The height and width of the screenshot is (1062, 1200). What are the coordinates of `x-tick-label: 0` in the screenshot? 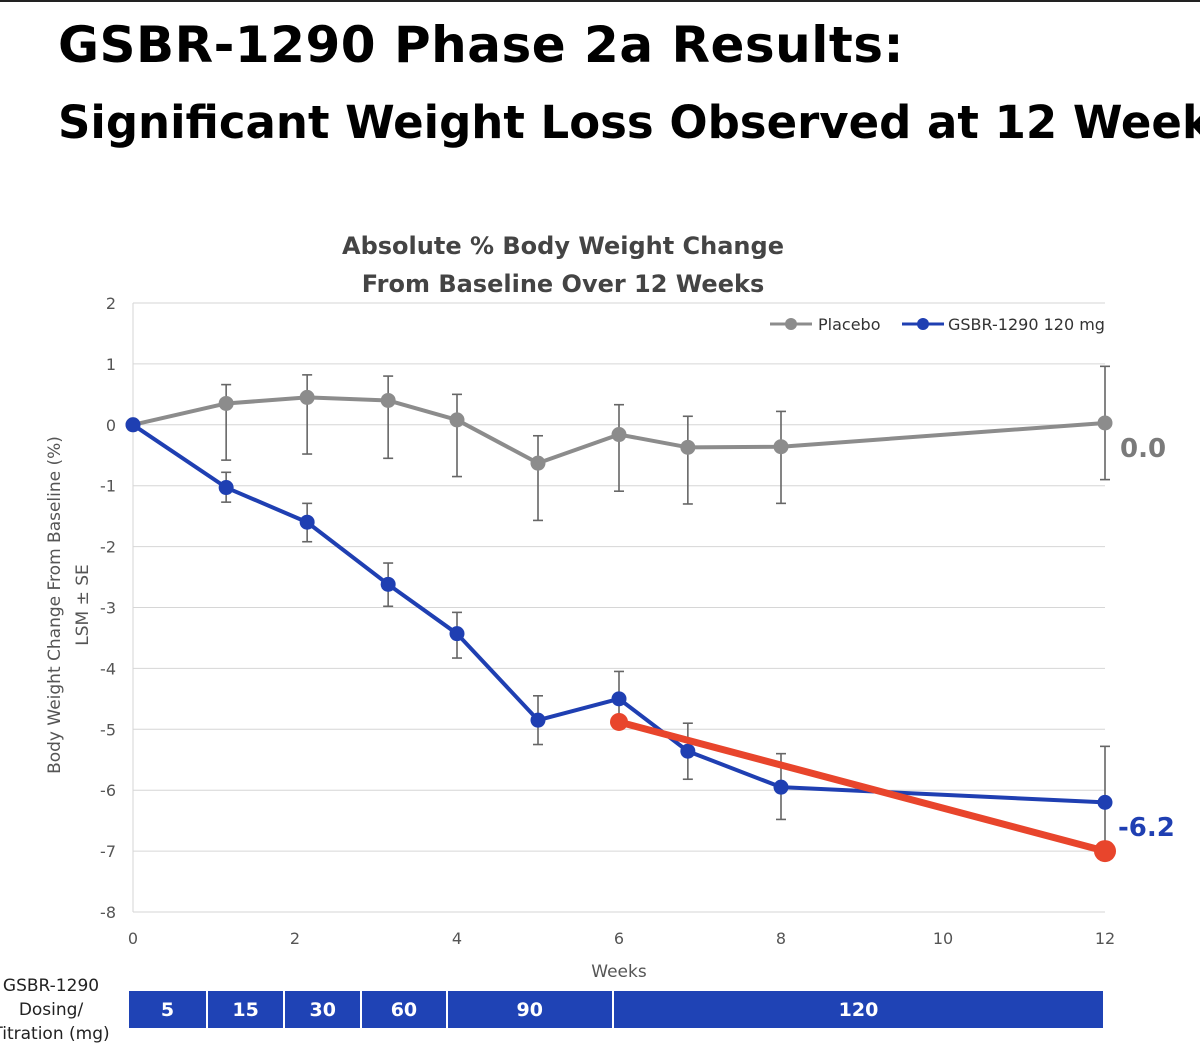 It's located at (133, 938).